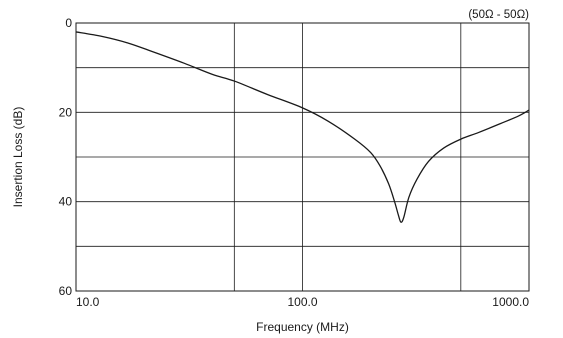 The width and height of the screenshot is (563, 338). I want to click on x-tick-label: 1000.0, so click(510, 302).